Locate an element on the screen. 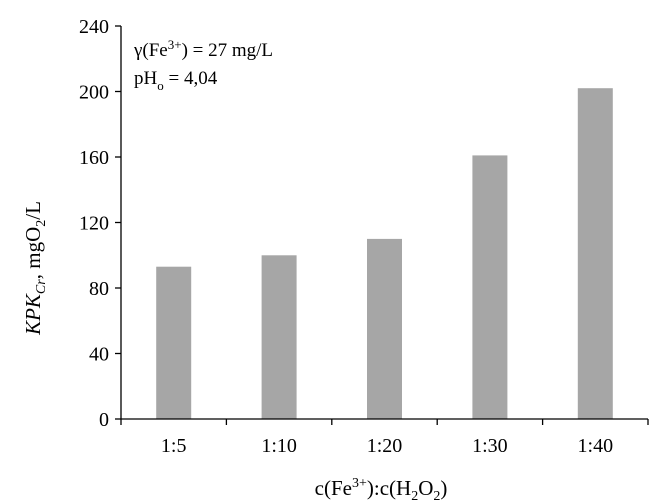  y-tick-label-1: 40 is located at coordinates (99, 355).